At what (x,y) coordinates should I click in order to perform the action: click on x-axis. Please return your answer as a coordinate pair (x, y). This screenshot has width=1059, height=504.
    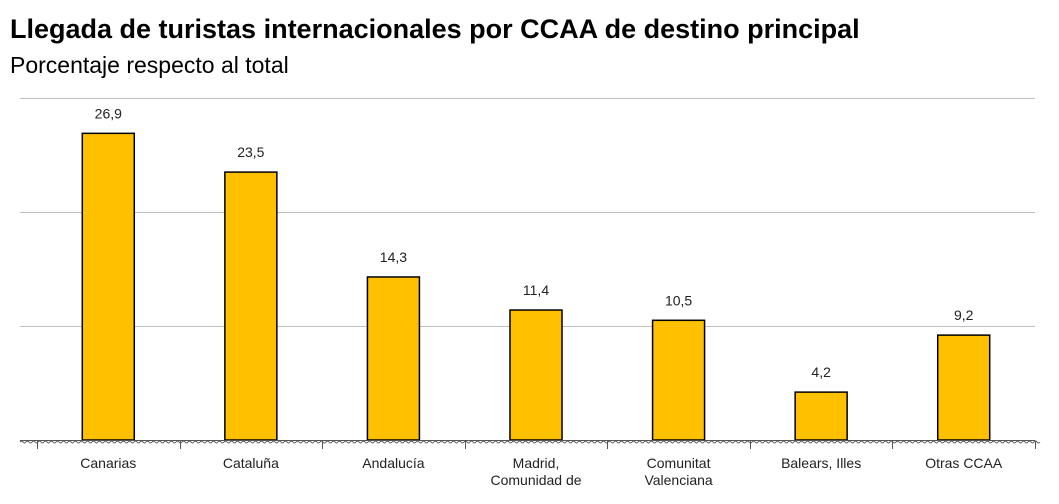
    Looking at the image, I should click on (530, 444).